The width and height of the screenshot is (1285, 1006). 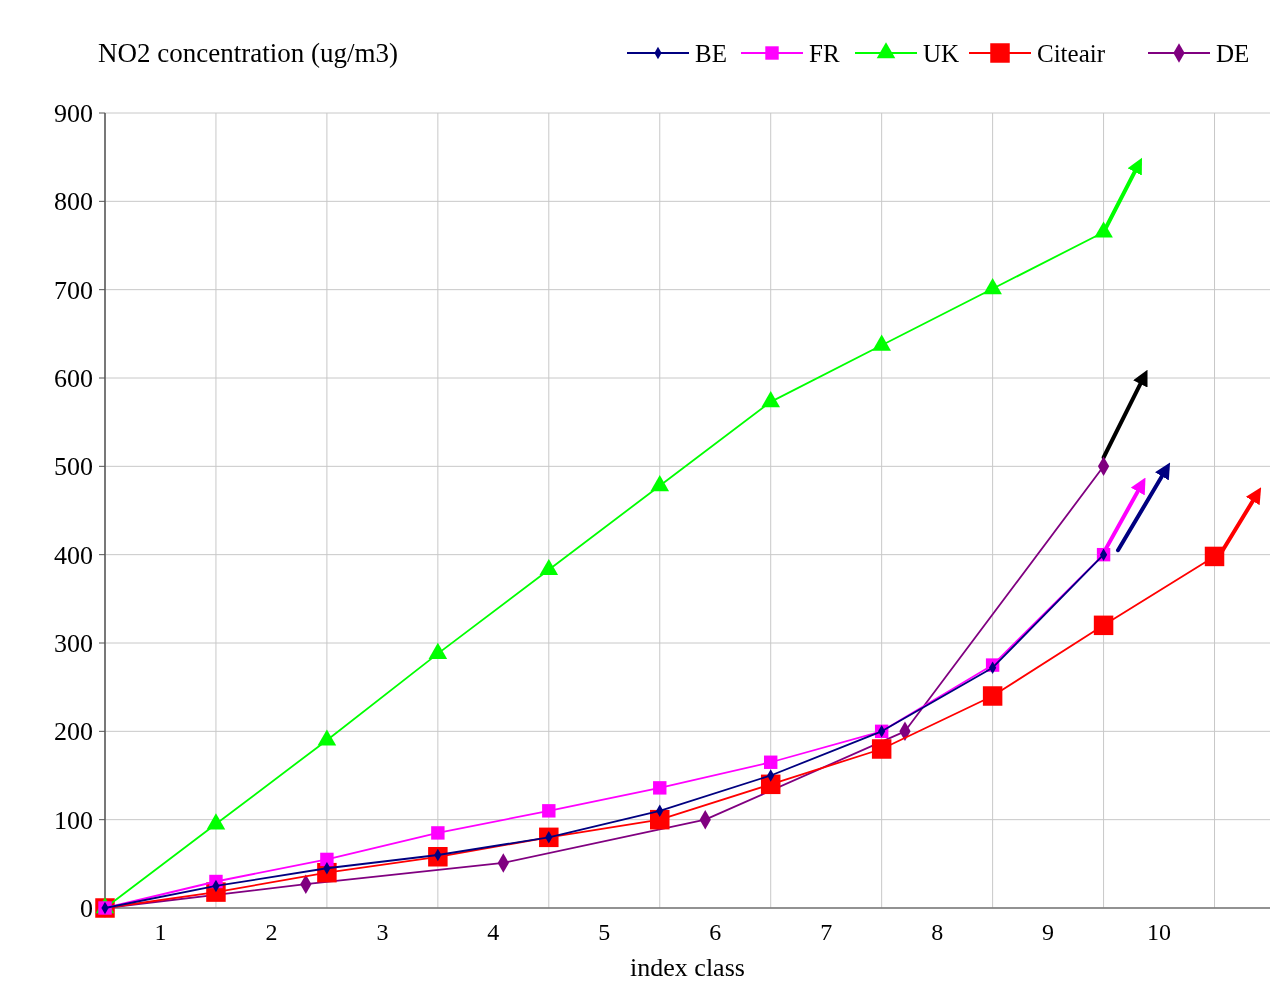 What do you see at coordinates (73, 644) in the screenshot?
I see `y-tick-label: 300` at bounding box center [73, 644].